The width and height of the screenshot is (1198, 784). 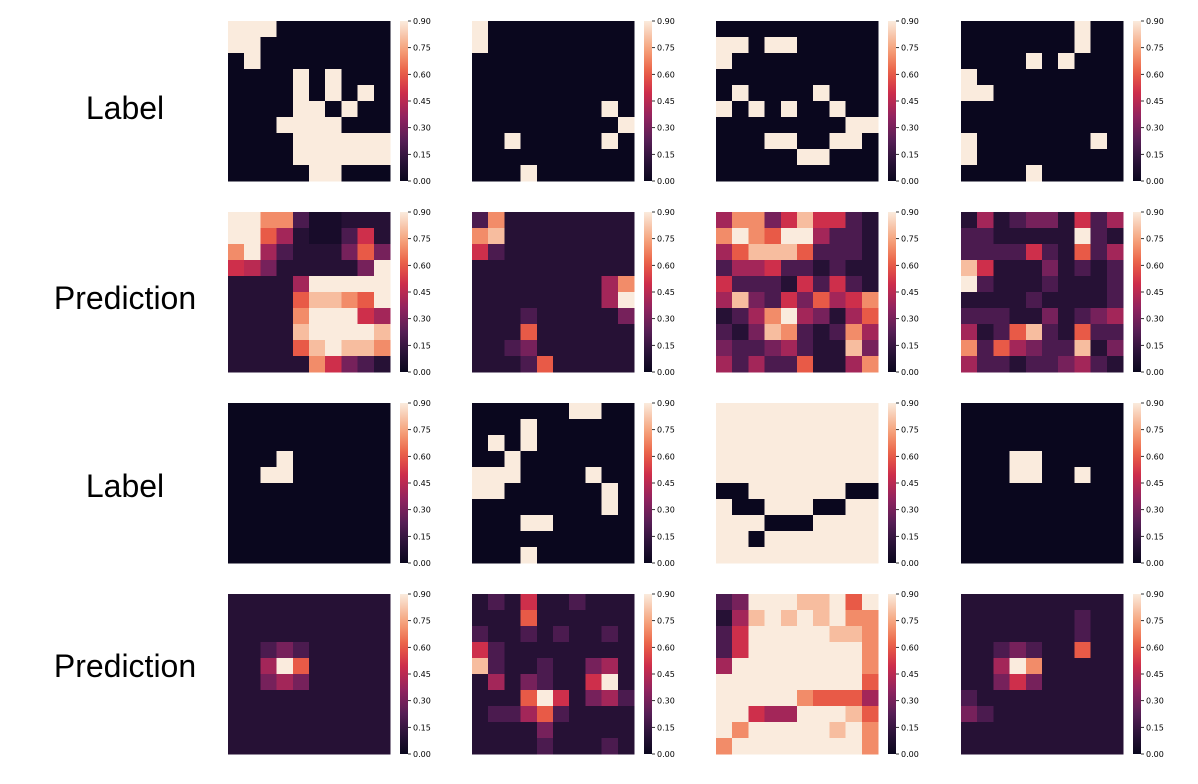 I want to click on colorbar-tick-label: 0.00, so click(x=422, y=372).